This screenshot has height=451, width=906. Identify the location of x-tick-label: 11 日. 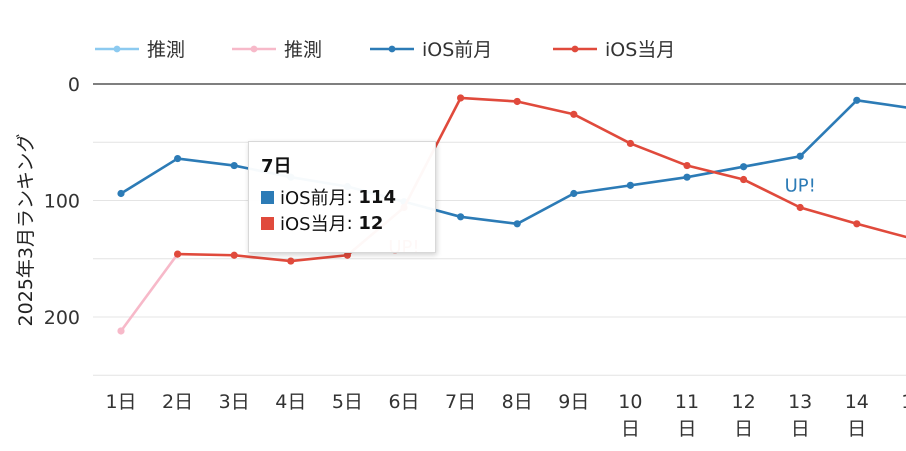
(687, 415).